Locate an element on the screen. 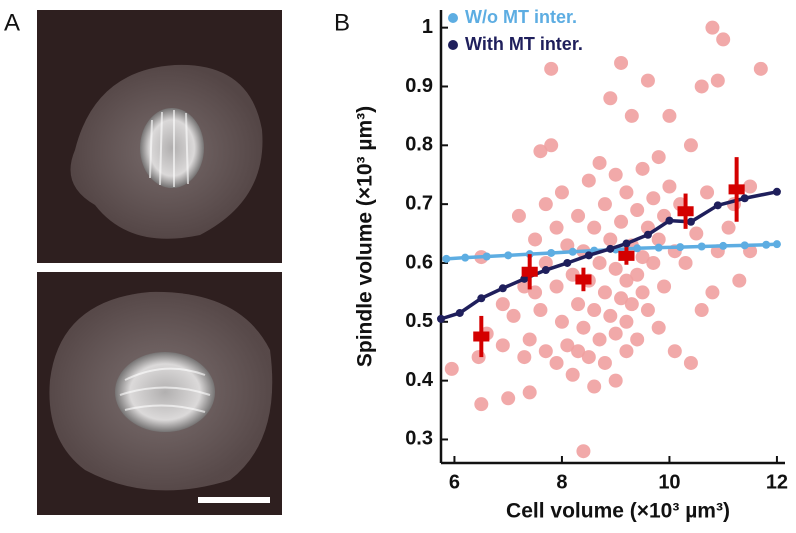 The height and width of the screenshot is (533, 796). legend-marker is located at coordinates (453, 45).